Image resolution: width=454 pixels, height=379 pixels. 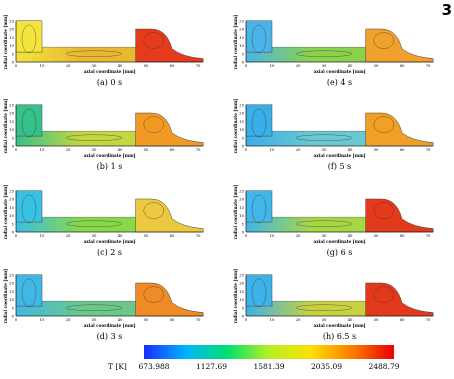 I want to click on panel-caption: (g) 6 s, so click(x=339, y=252).